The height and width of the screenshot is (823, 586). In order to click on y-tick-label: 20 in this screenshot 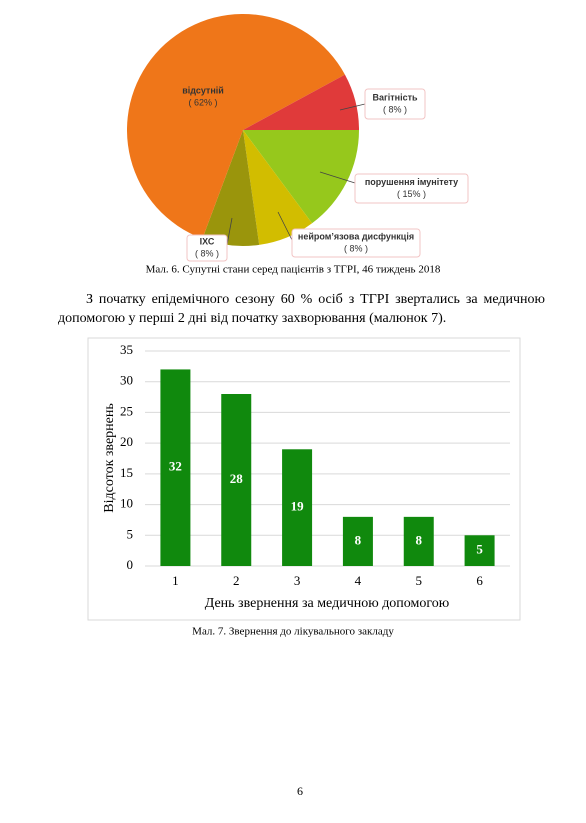, I will do `click(126, 441)`.